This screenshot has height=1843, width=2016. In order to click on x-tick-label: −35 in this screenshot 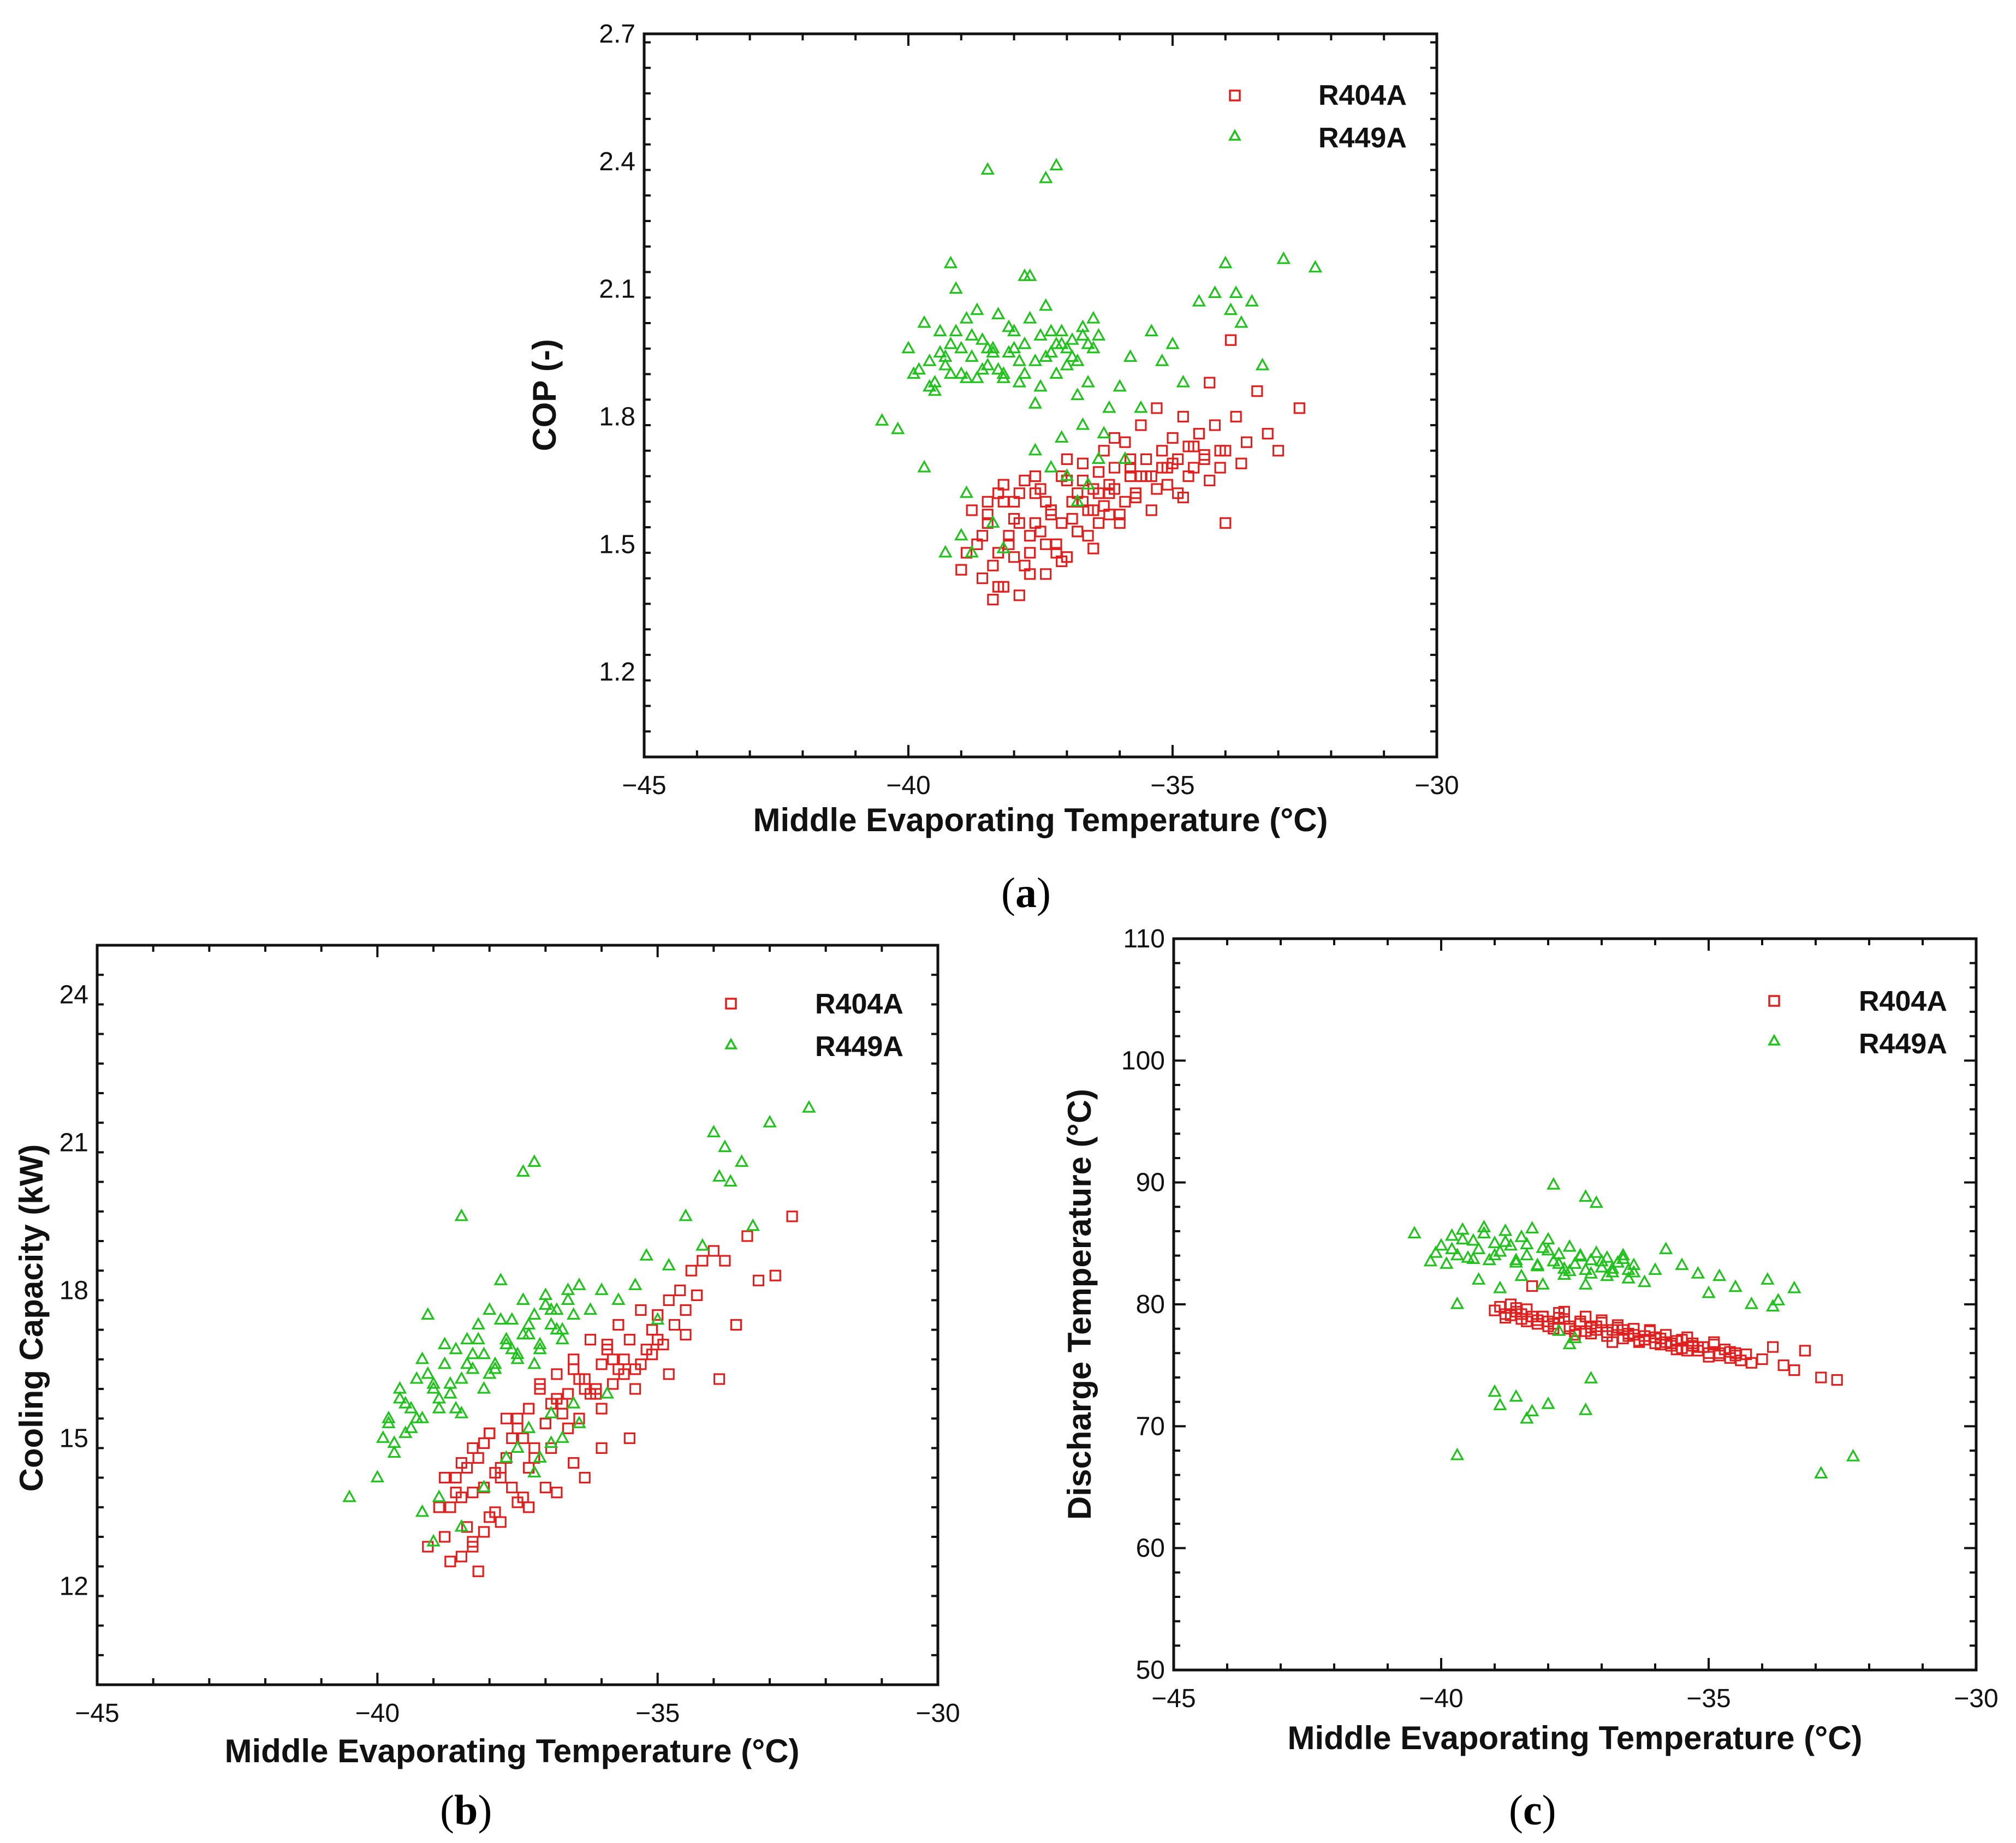, I will do `click(1172, 785)`.